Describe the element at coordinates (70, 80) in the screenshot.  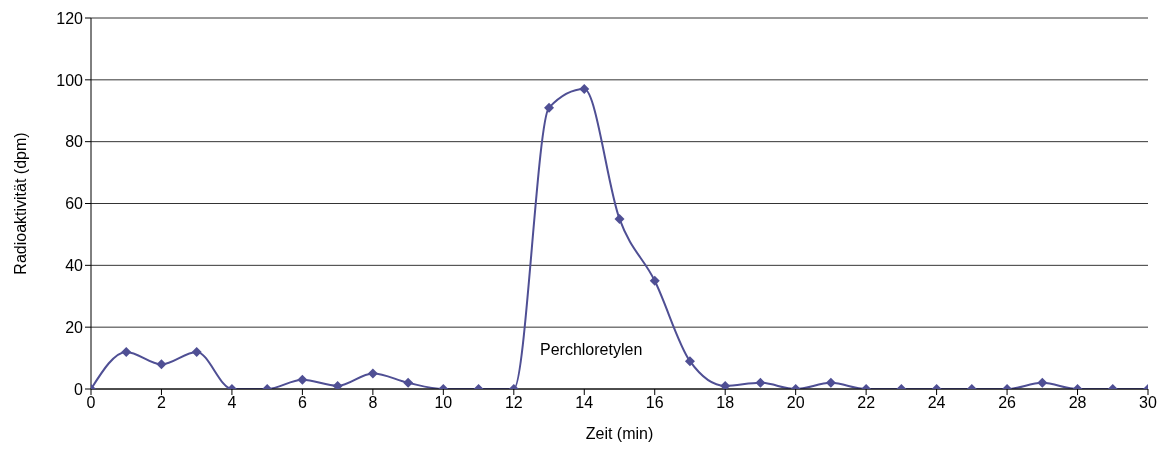
I see `y-tick-label: 100` at that location.